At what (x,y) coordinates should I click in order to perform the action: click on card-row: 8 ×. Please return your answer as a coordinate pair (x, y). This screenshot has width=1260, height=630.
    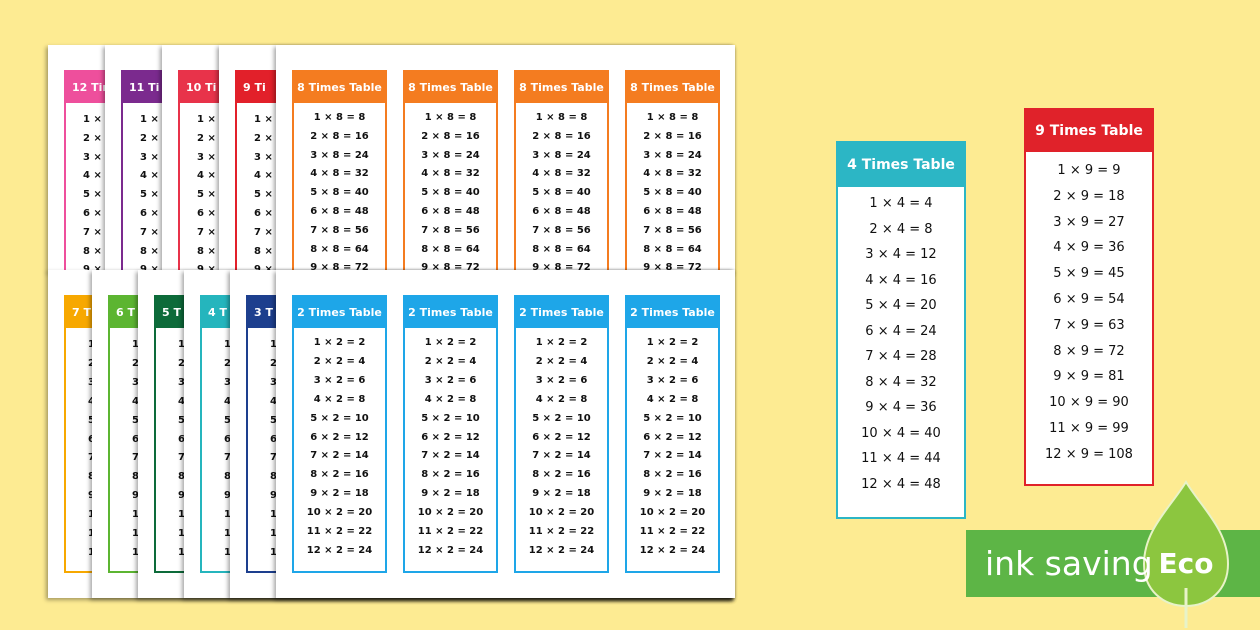
    Looking at the image, I should click on (149, 251).